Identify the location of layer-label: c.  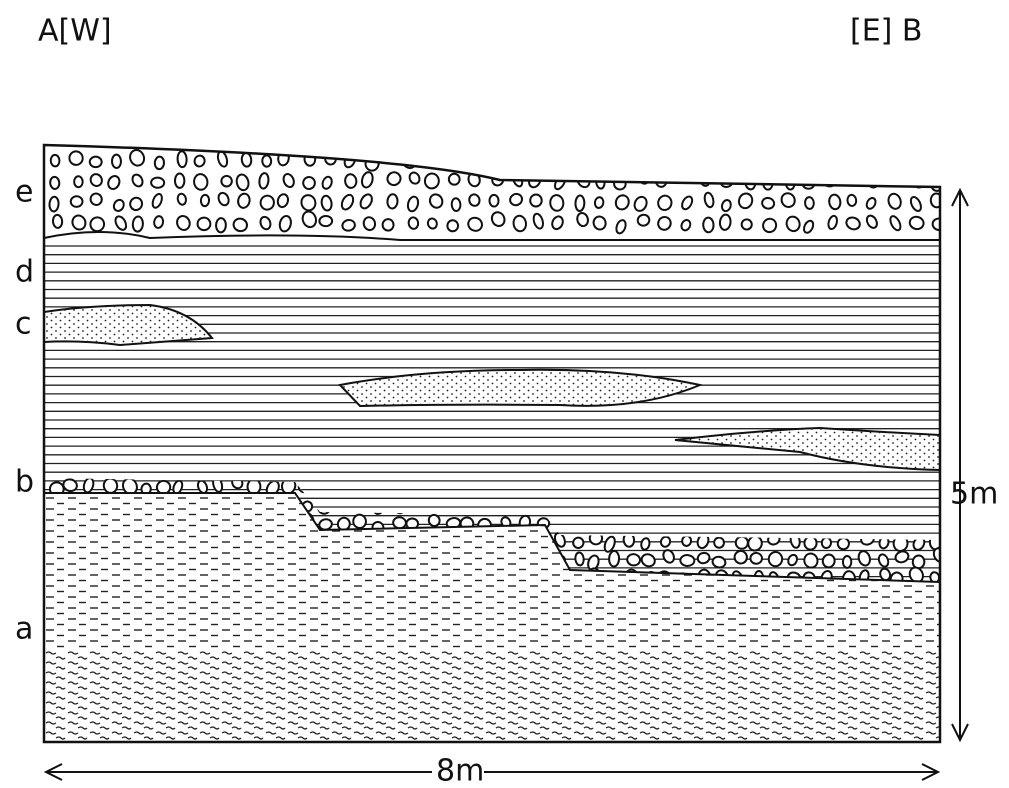
(23, 324).